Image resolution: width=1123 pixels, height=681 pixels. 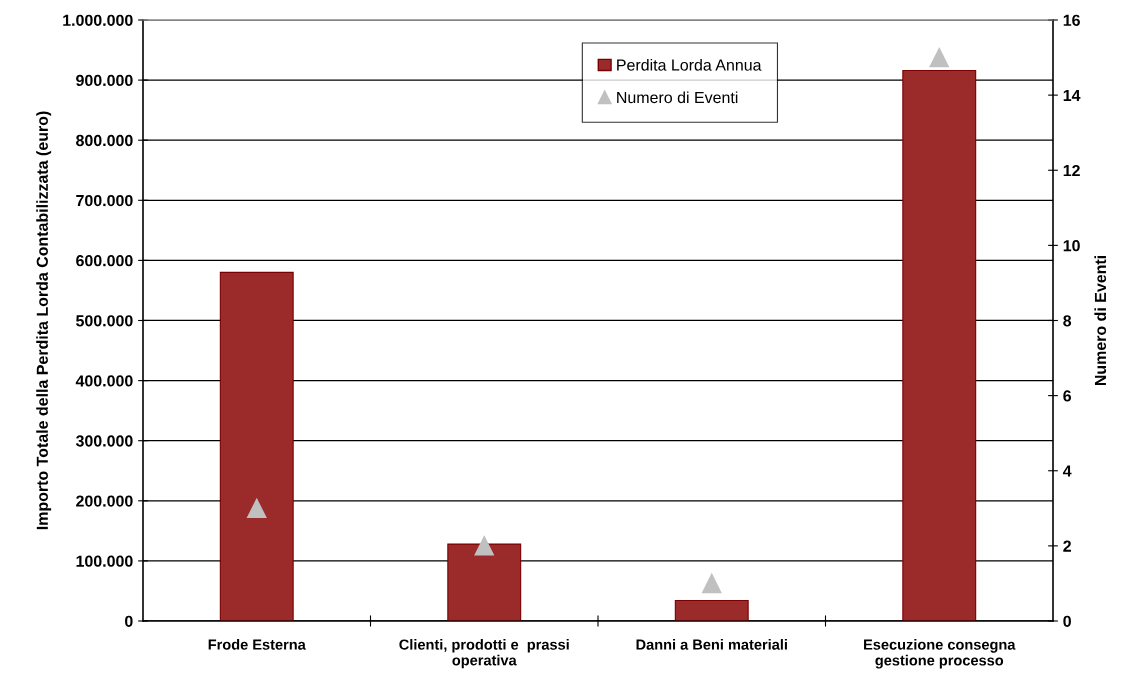 I want to click on y2-tick-label: 6, so click(x=1067, y=396).